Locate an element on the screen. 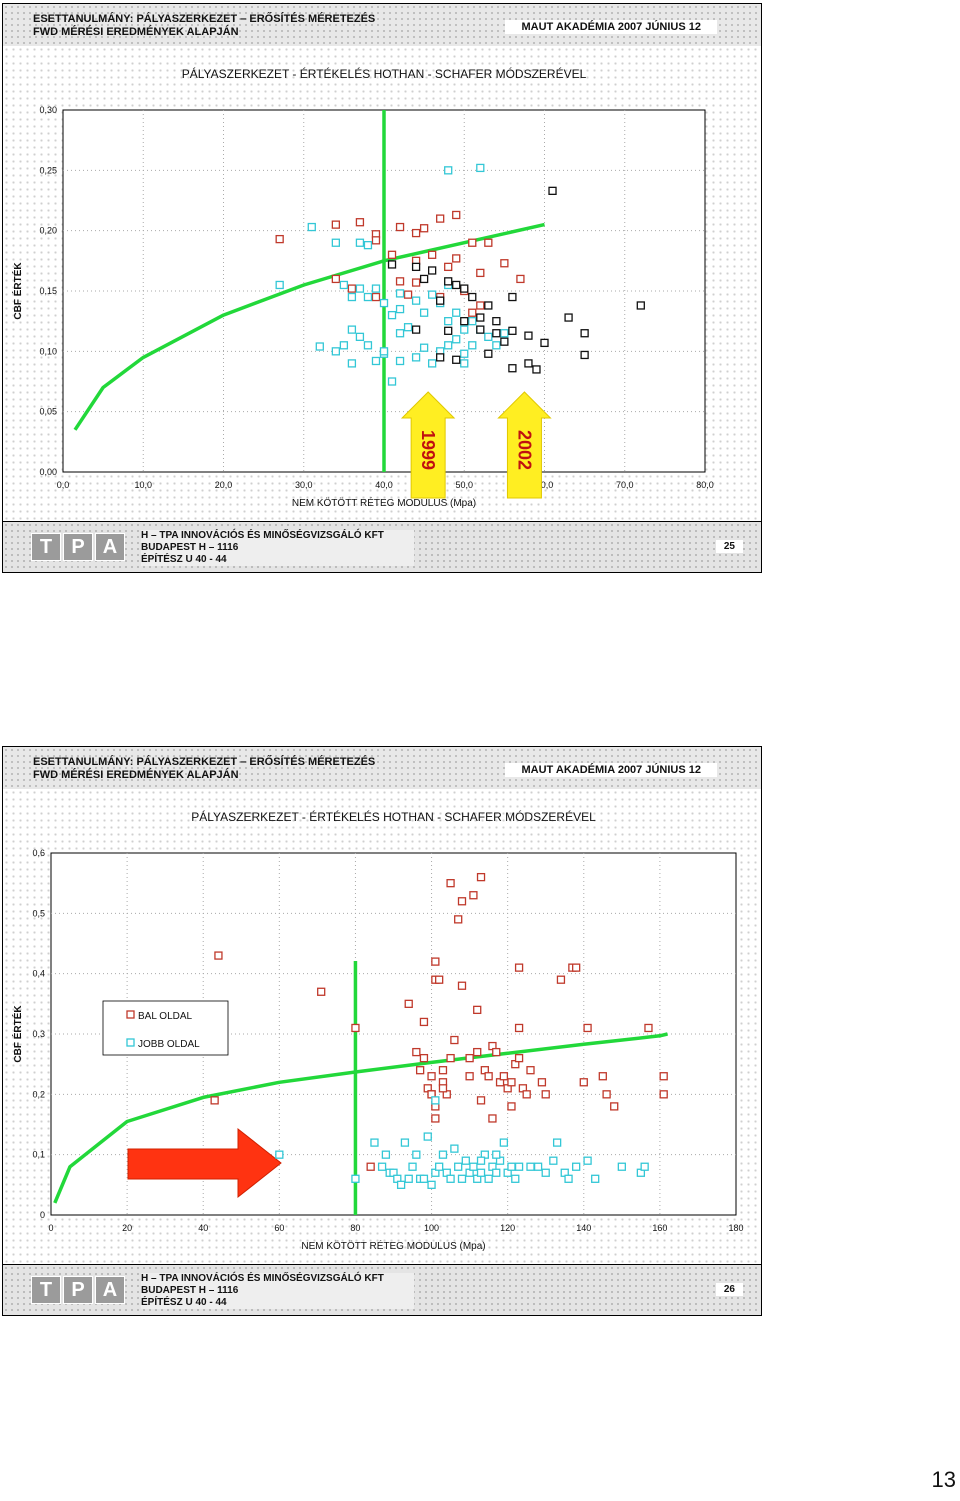 The image size is (960, 1501). x-tick-label: 50,0 is located at coordinates (464, 485).